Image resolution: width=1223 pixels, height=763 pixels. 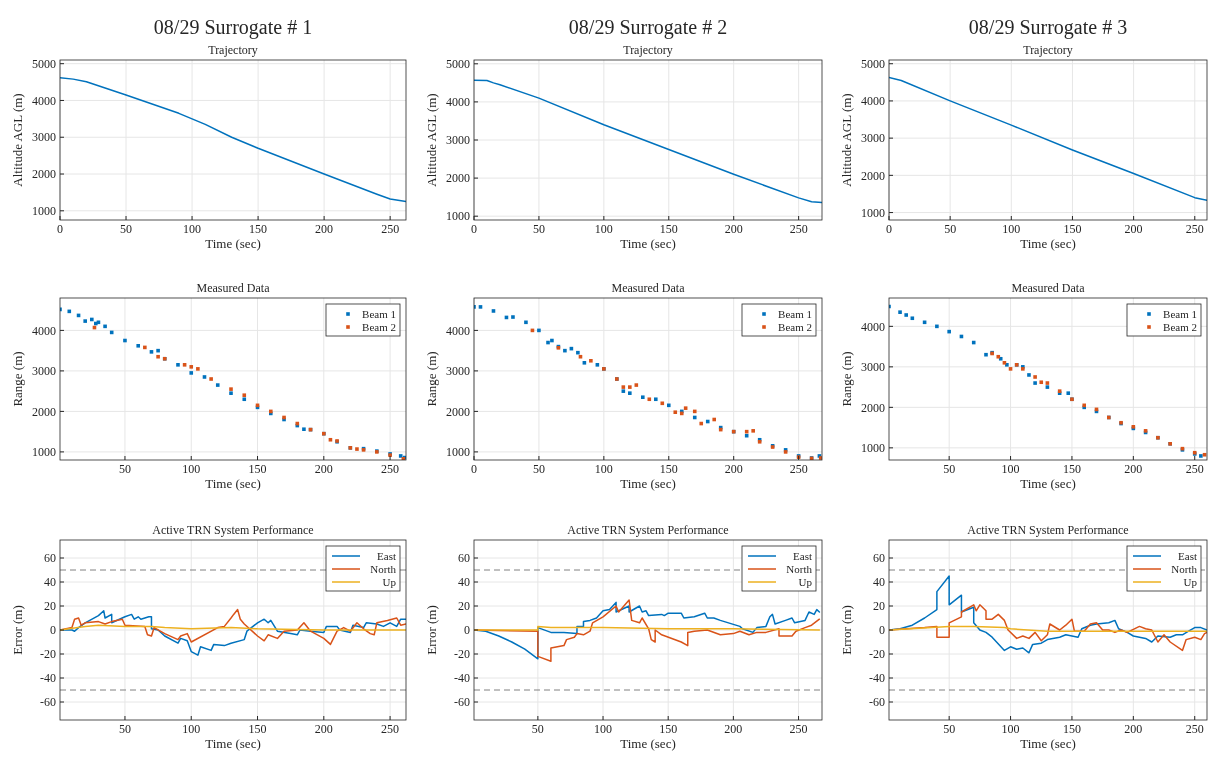 I want to click on legend-label: Beam 1, so click(x=379, y=313).